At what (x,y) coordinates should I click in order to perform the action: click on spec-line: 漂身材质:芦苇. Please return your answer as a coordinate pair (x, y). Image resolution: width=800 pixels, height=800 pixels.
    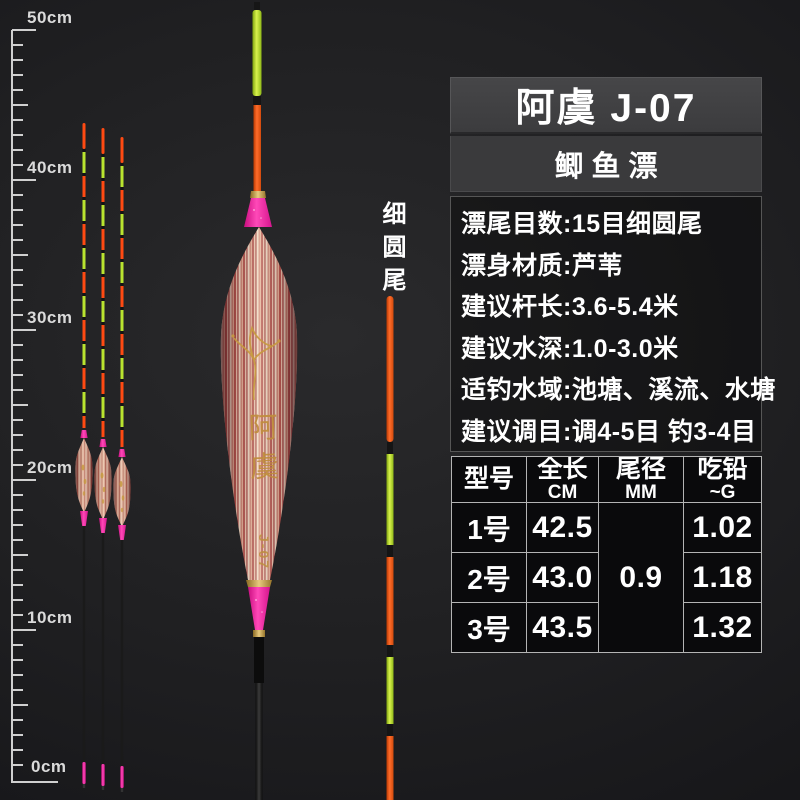
    Looking at the image, I should click on (542, 265).